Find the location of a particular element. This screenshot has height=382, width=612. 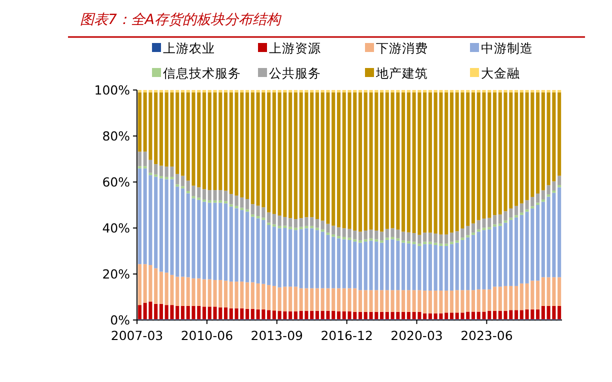

legend-label: 地产建筑 is located at coordinates (401, 73).